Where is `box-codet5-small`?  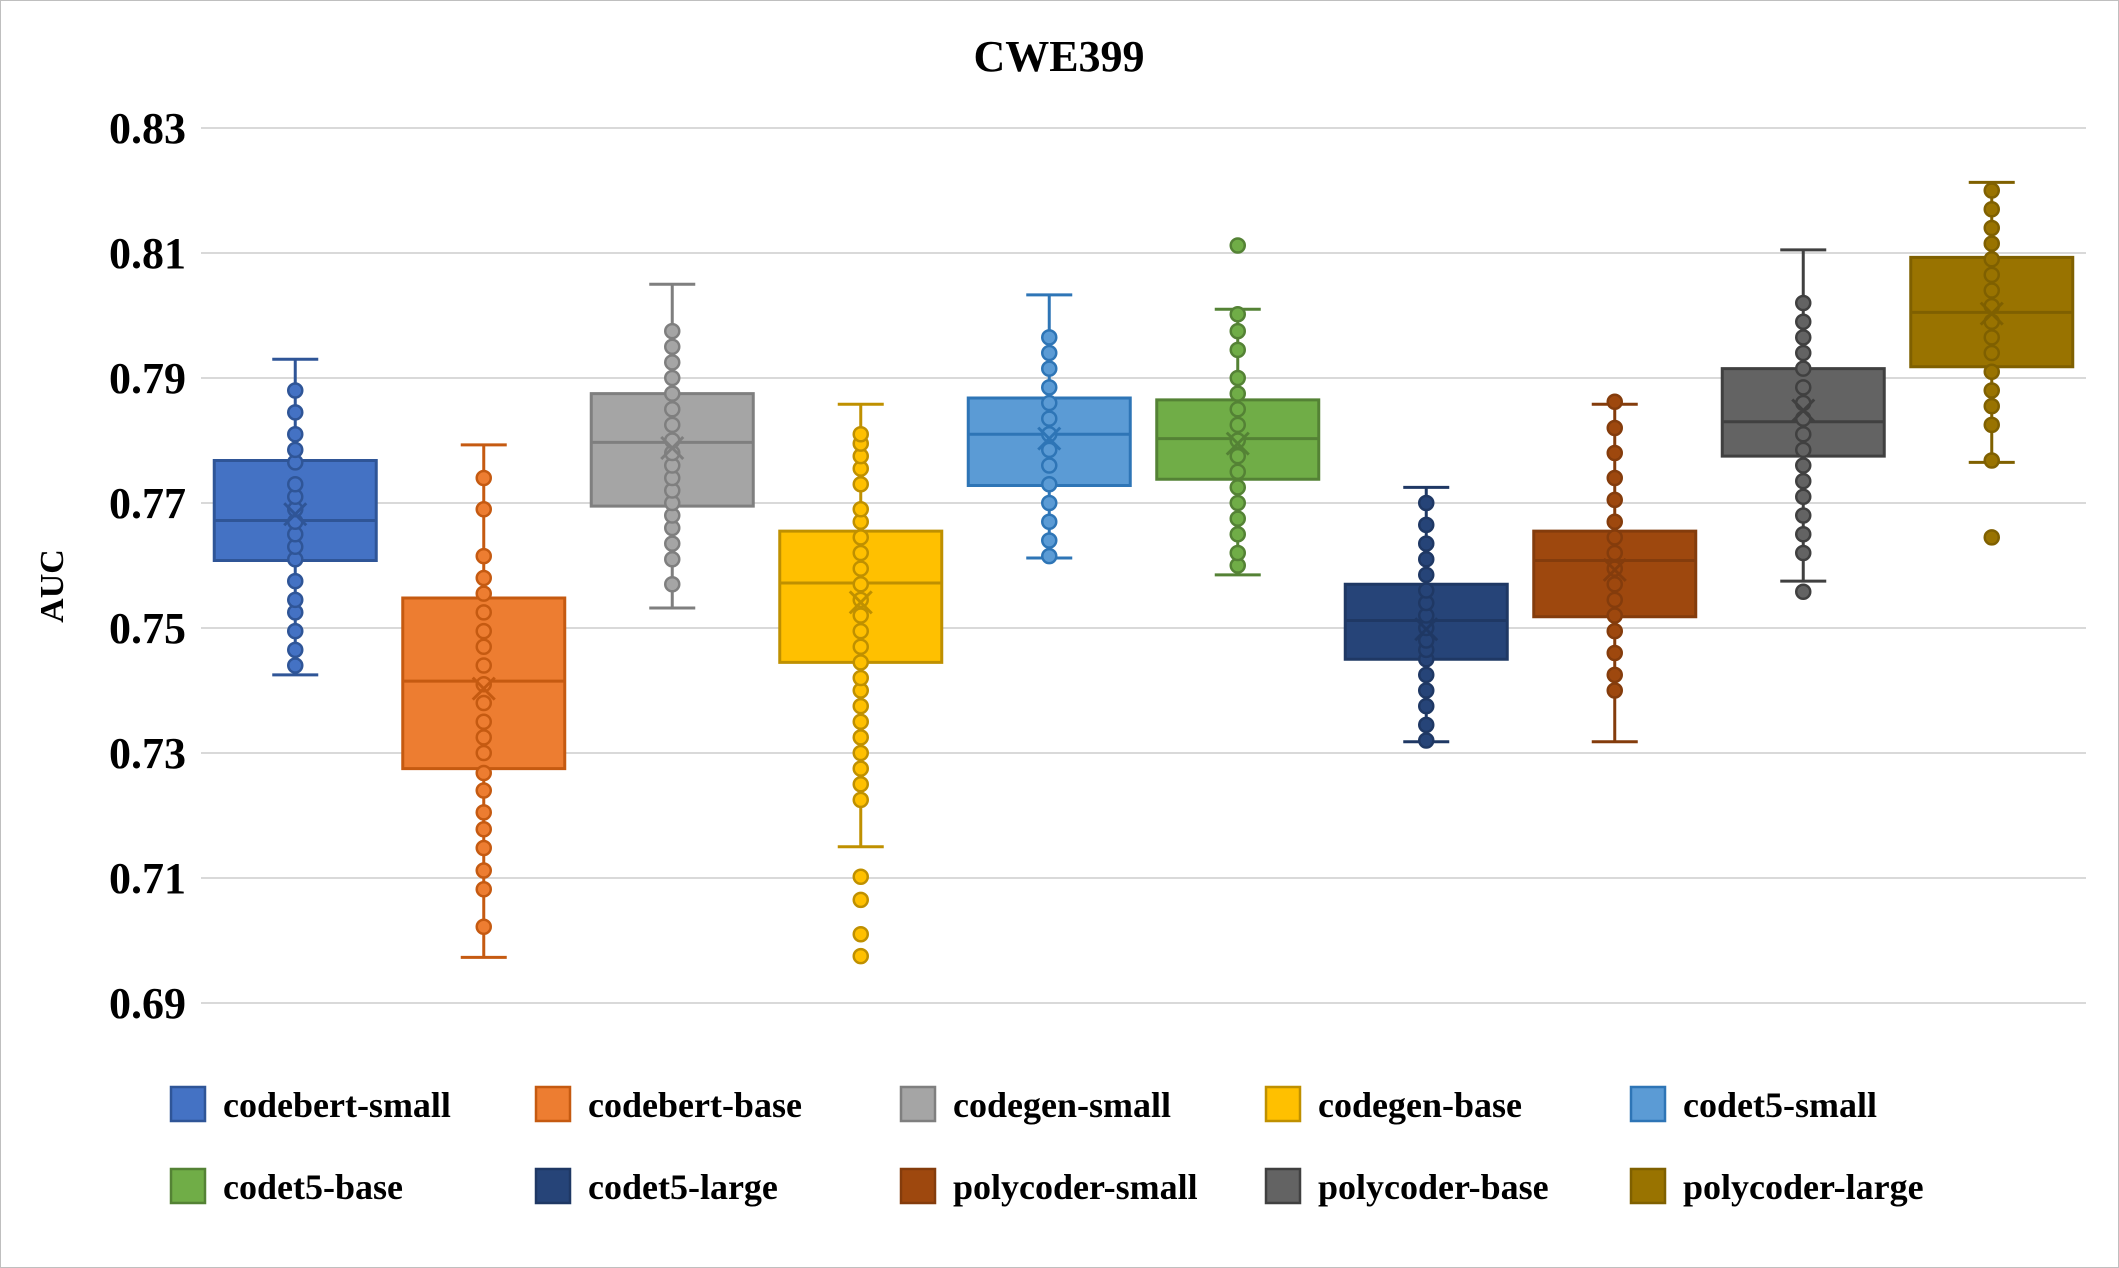
box-codet5-small is located at coordinates (1049, 429).